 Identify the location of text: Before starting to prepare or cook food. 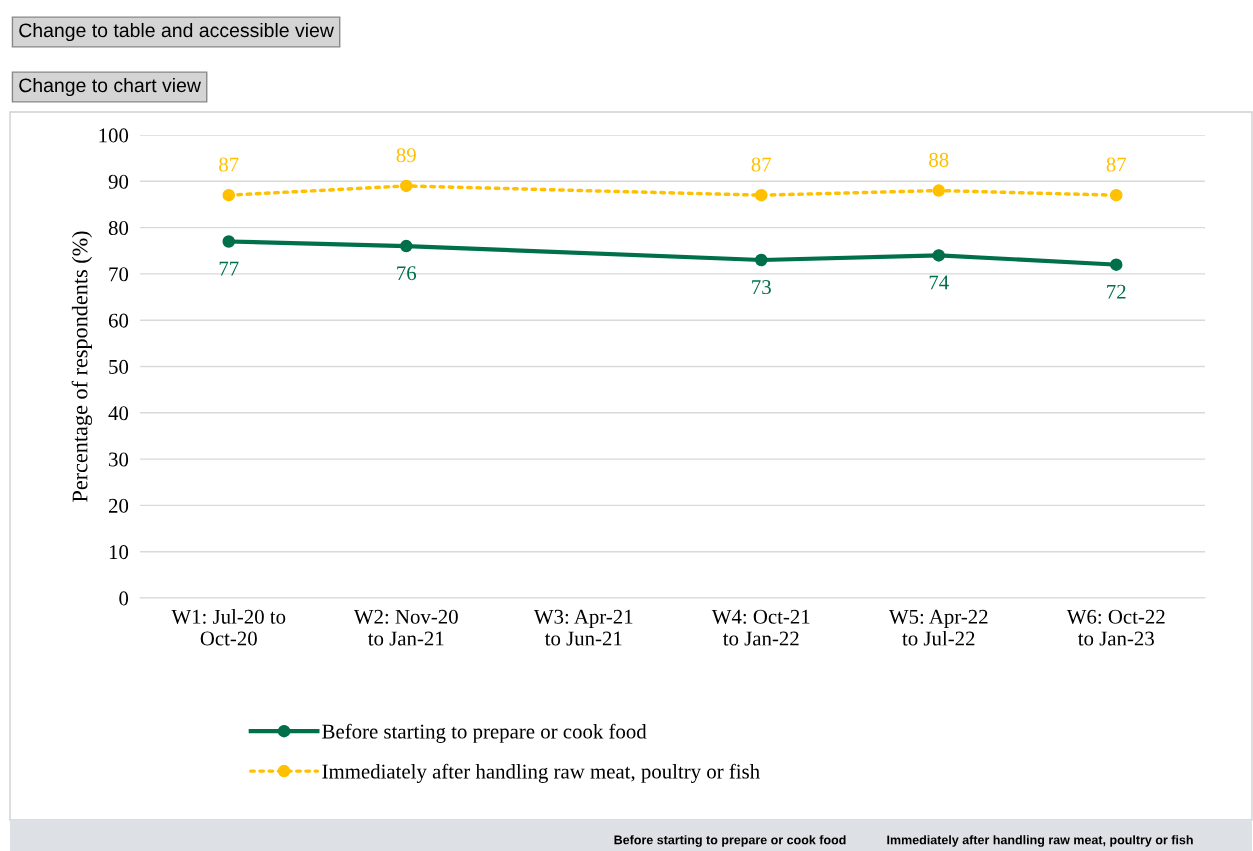
(730, 841).